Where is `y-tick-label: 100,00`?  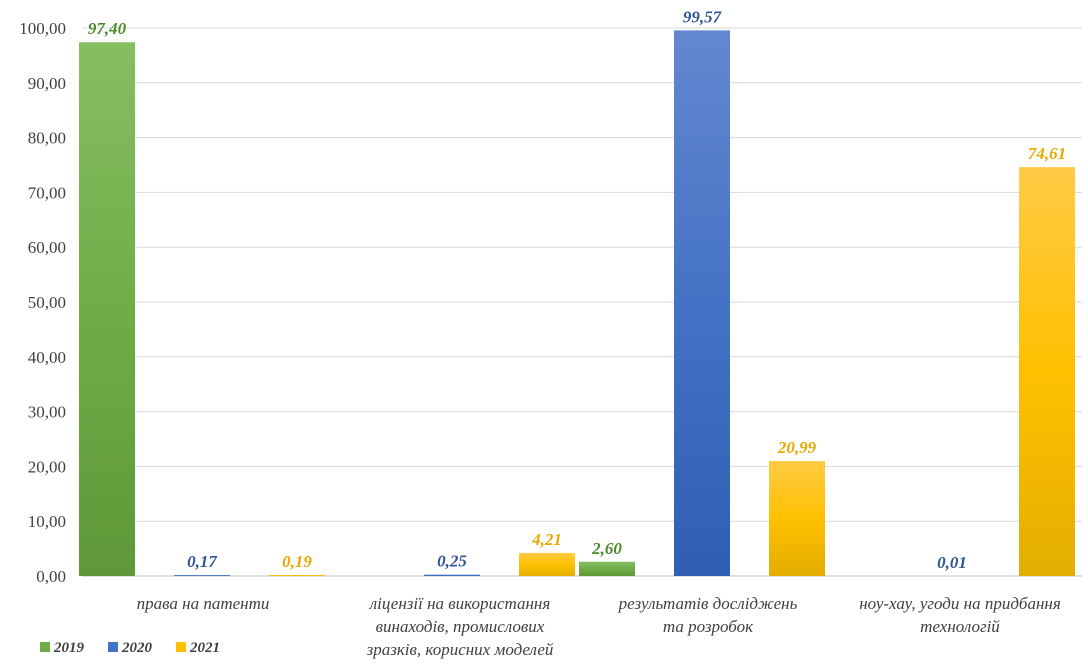
y-tick-label: 100,00 is located at coordinates (42, 28).